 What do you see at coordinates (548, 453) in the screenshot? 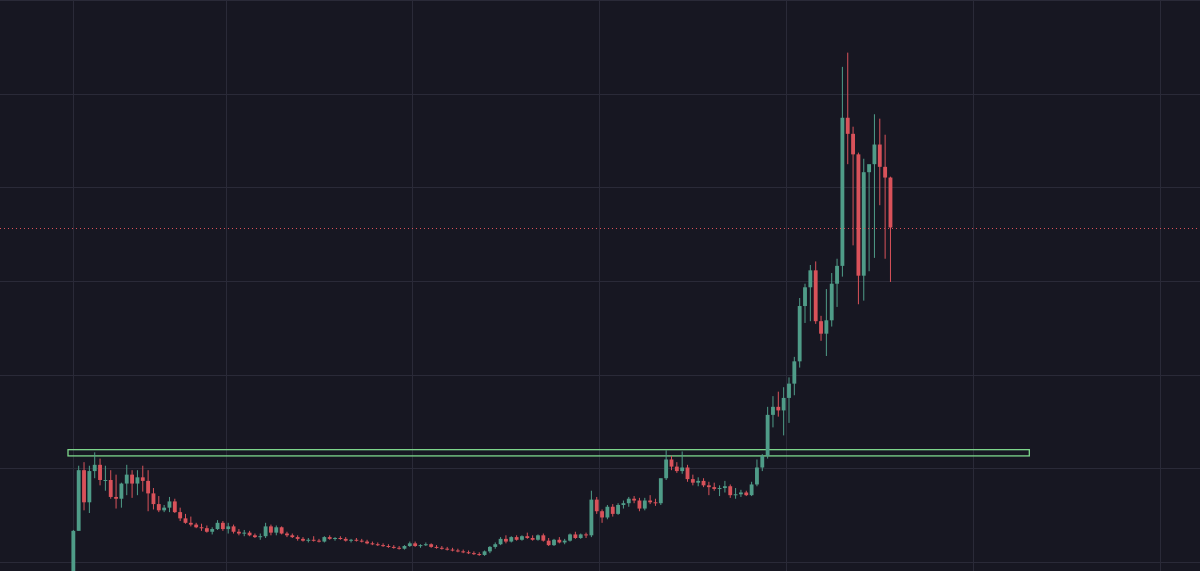
I see `resistance-zone-box` at bounding box center [548, 453].